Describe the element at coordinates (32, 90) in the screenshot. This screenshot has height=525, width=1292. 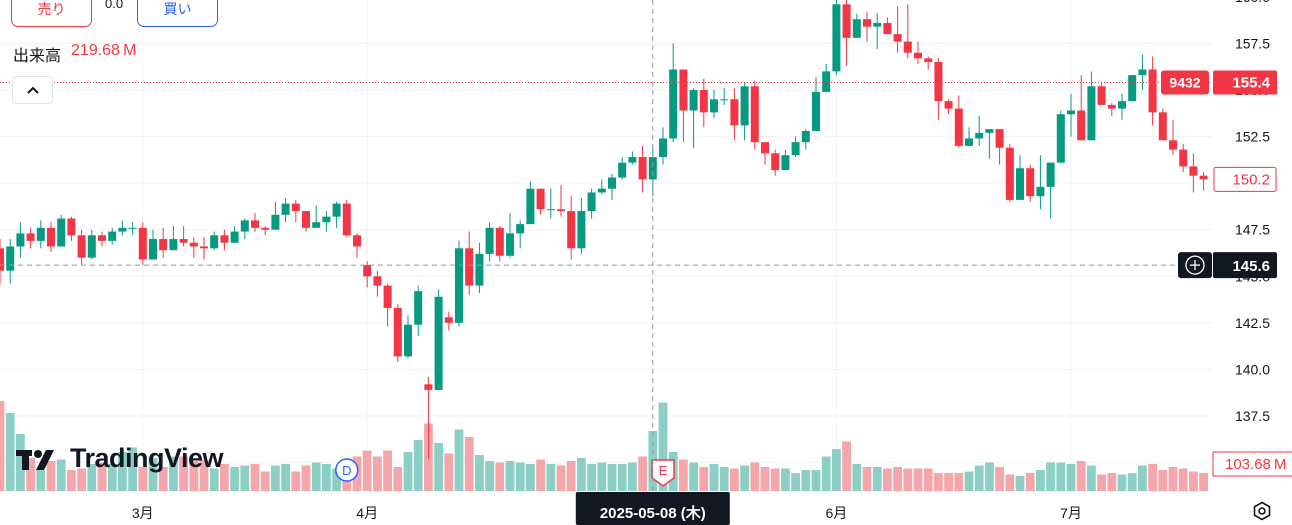
I see `collapse-legend-button` at that location.